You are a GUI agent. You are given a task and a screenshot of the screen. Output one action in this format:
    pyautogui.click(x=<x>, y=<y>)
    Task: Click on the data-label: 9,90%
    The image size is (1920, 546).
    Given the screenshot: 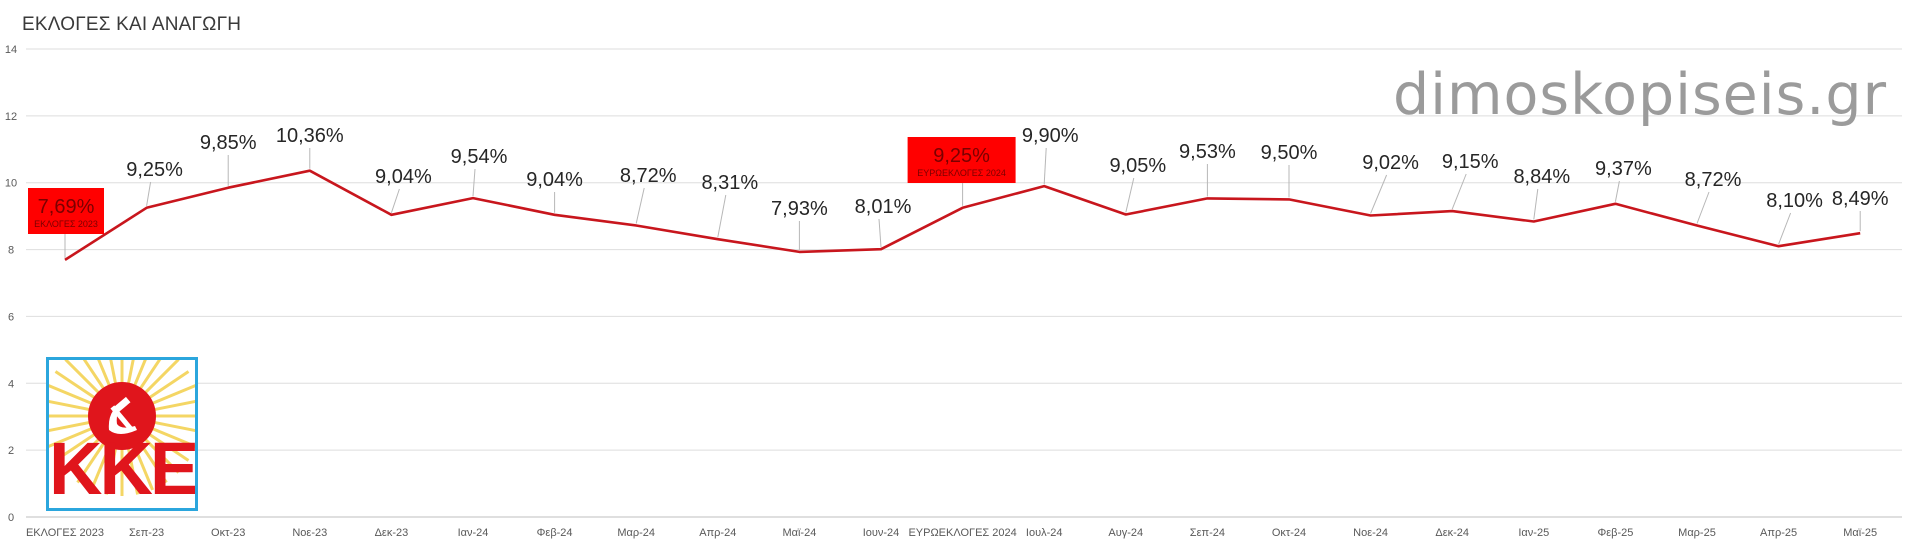 What is the action you would take?
    pyautogui.click(x=1050, y=136)
    